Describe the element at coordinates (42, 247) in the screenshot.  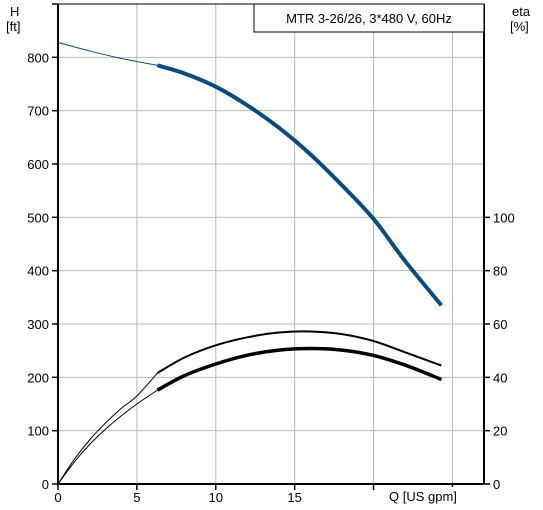
I see `left-axis-ticks: 0 100 200 300 400 500 600 700 800` at that location.